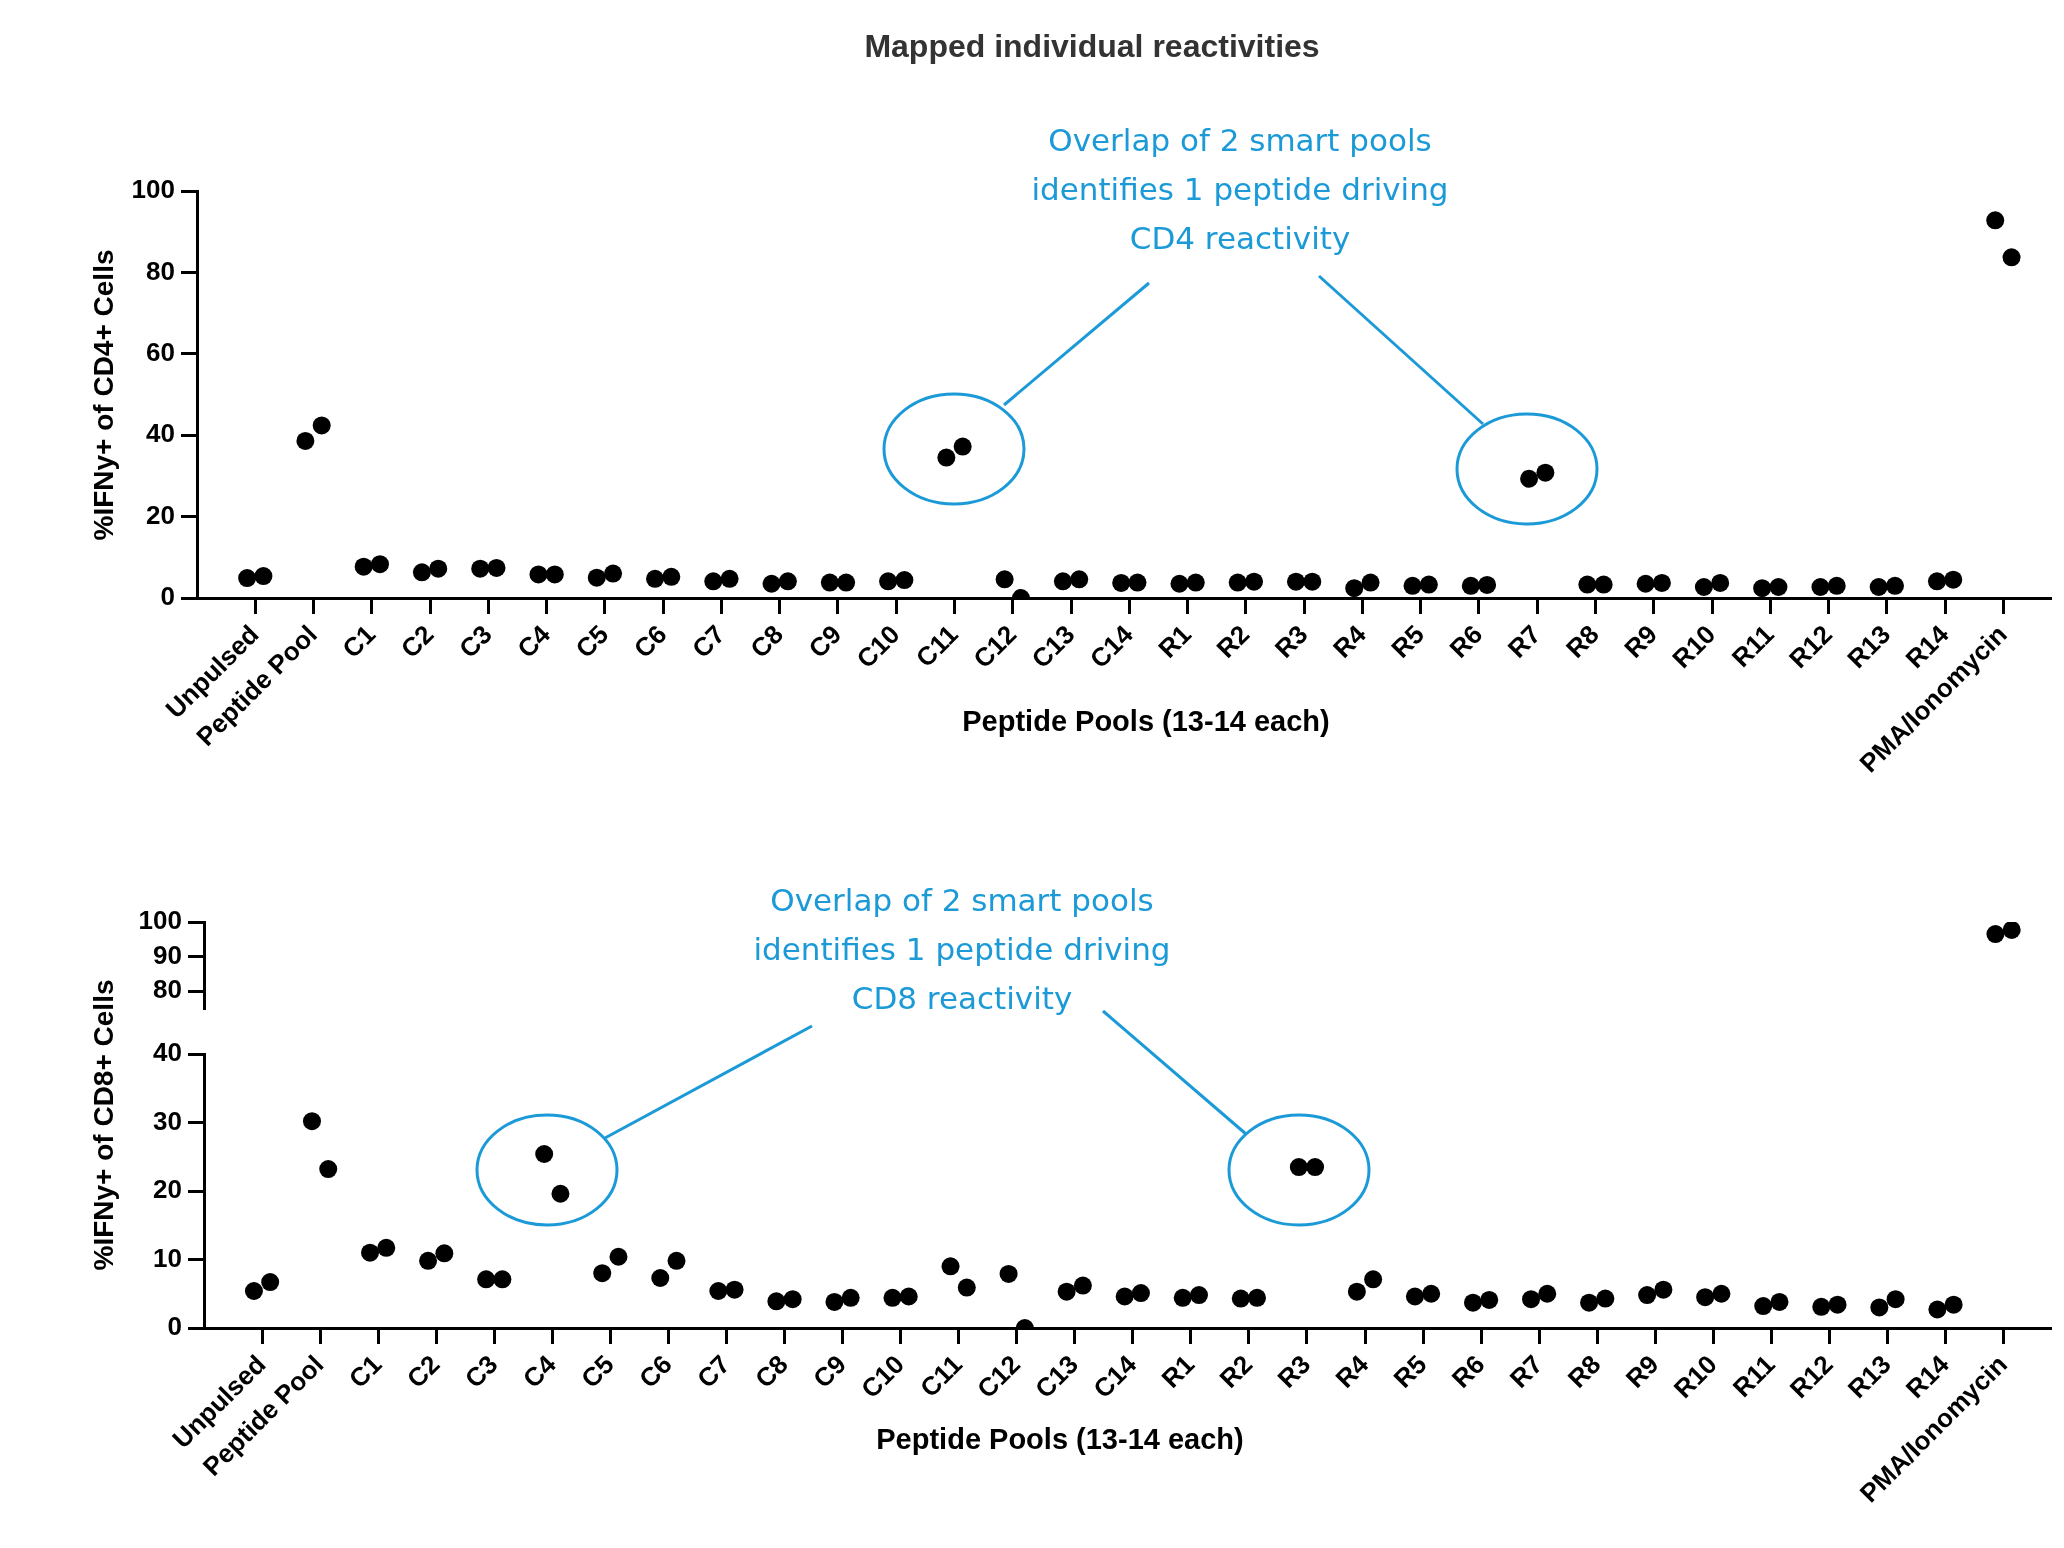 Image resolution: width=2064 pixels, height=1548 pixels. Describe the element at coordinates (167, 954) in the screenshot. I see `y-tick-label: 90` at that location.